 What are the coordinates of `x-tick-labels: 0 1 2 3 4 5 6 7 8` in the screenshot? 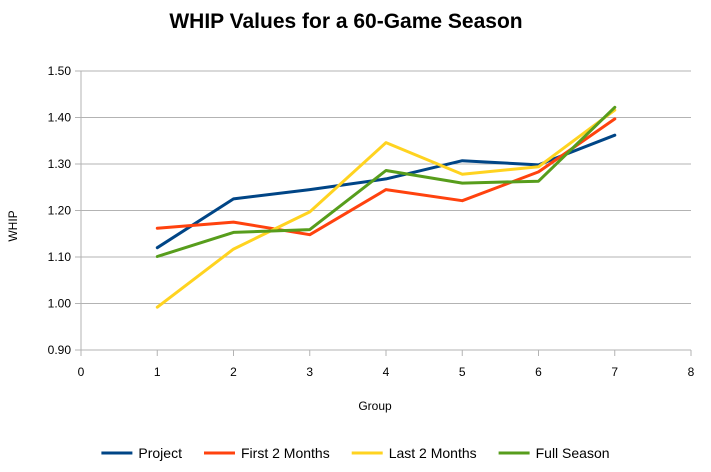 It's located at (386, 372).